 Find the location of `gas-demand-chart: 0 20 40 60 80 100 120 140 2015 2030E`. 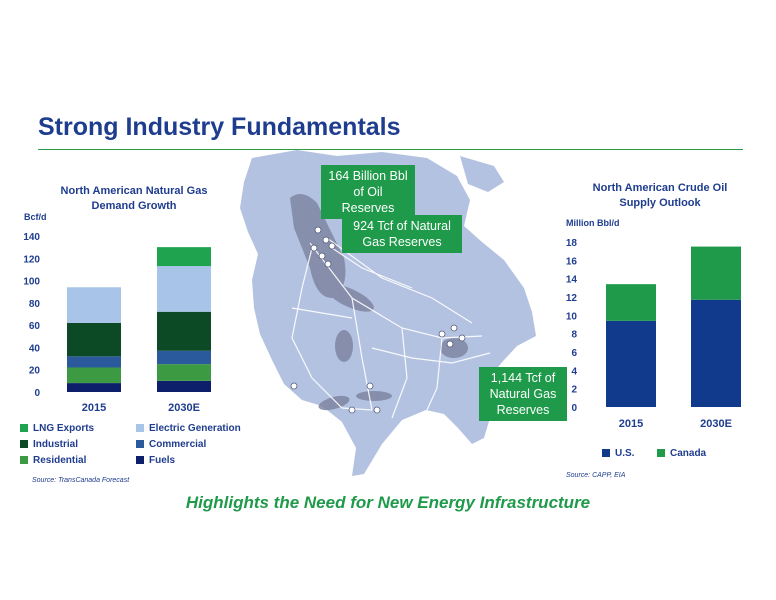

gas-demand-chart: 0 20 40 60 80 100 120 140 2015 2030E is located at coordinates (117, 323).